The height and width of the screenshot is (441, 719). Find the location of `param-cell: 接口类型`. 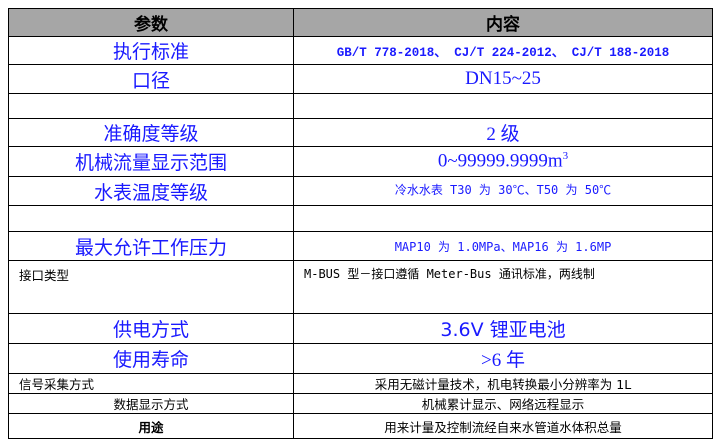

param-cell: 接口类型 is located at coordinates (151, 287).